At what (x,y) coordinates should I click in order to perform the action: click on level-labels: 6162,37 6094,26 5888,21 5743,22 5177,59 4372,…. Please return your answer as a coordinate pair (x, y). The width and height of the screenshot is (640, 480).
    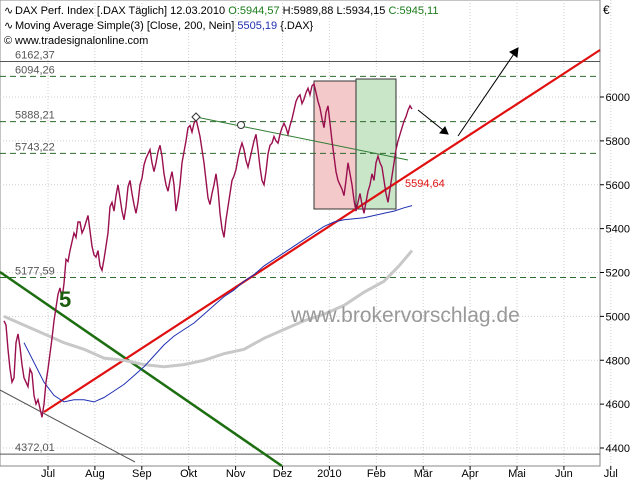
    Looking at the image, I should click on (35, 251).